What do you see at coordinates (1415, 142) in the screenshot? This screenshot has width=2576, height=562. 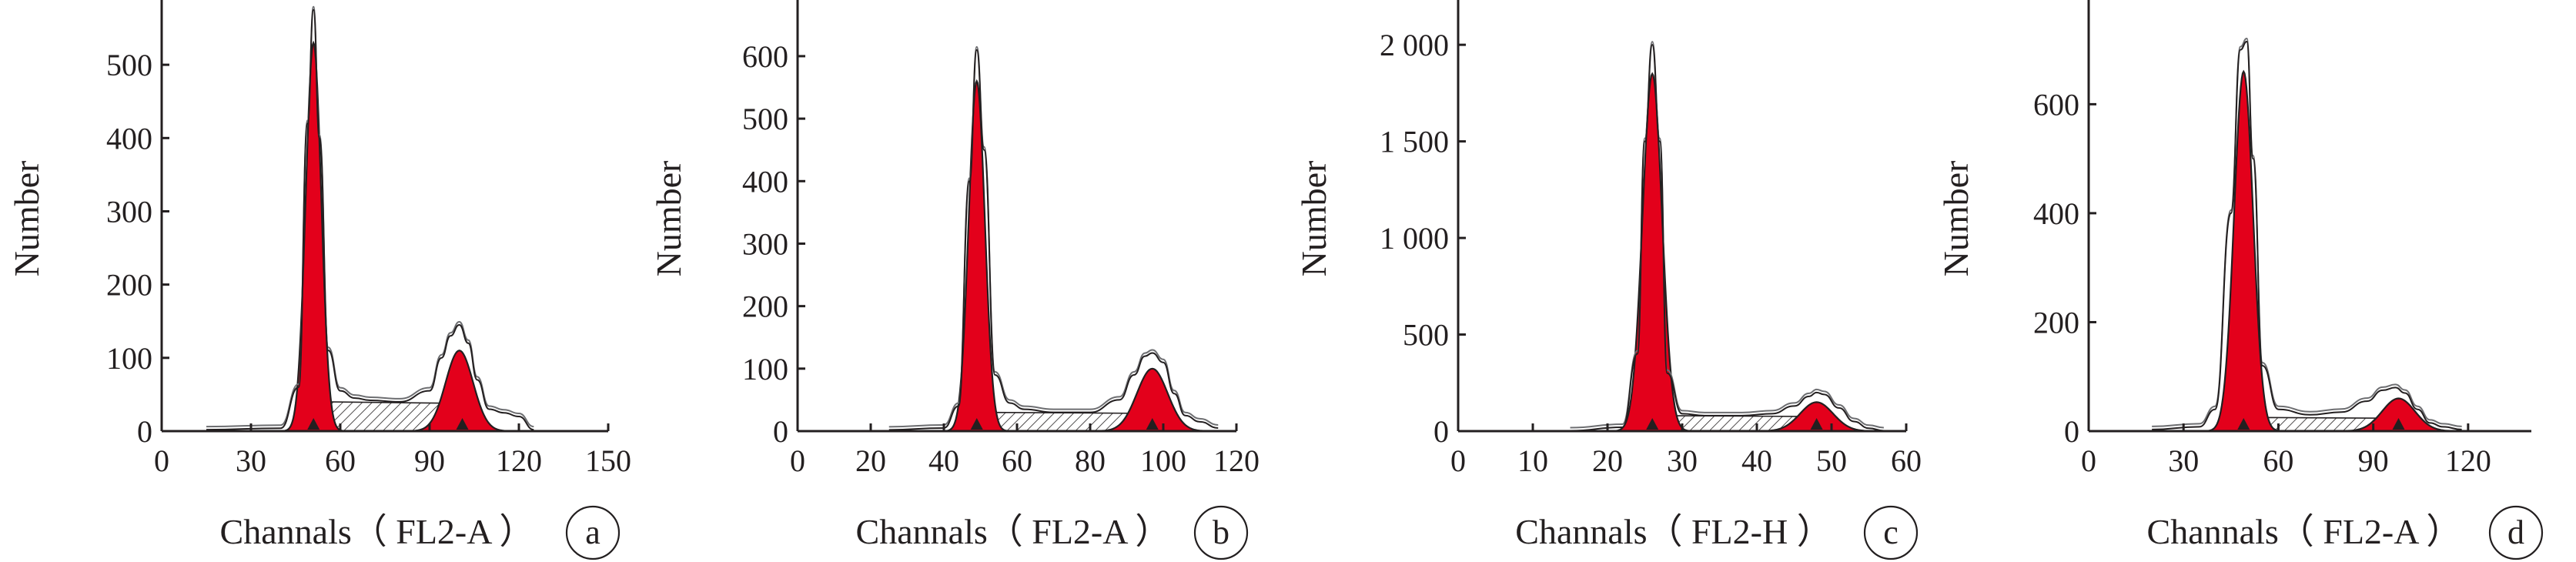 I see `y-tick-label: 1 500` at bounding box center [1415, 142].